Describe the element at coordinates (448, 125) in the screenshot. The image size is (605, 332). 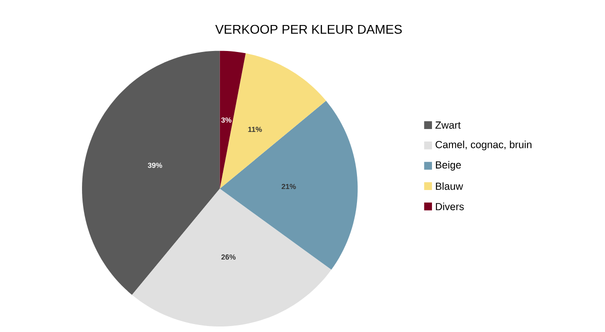
I see `legend-label: Zwart` at that location.